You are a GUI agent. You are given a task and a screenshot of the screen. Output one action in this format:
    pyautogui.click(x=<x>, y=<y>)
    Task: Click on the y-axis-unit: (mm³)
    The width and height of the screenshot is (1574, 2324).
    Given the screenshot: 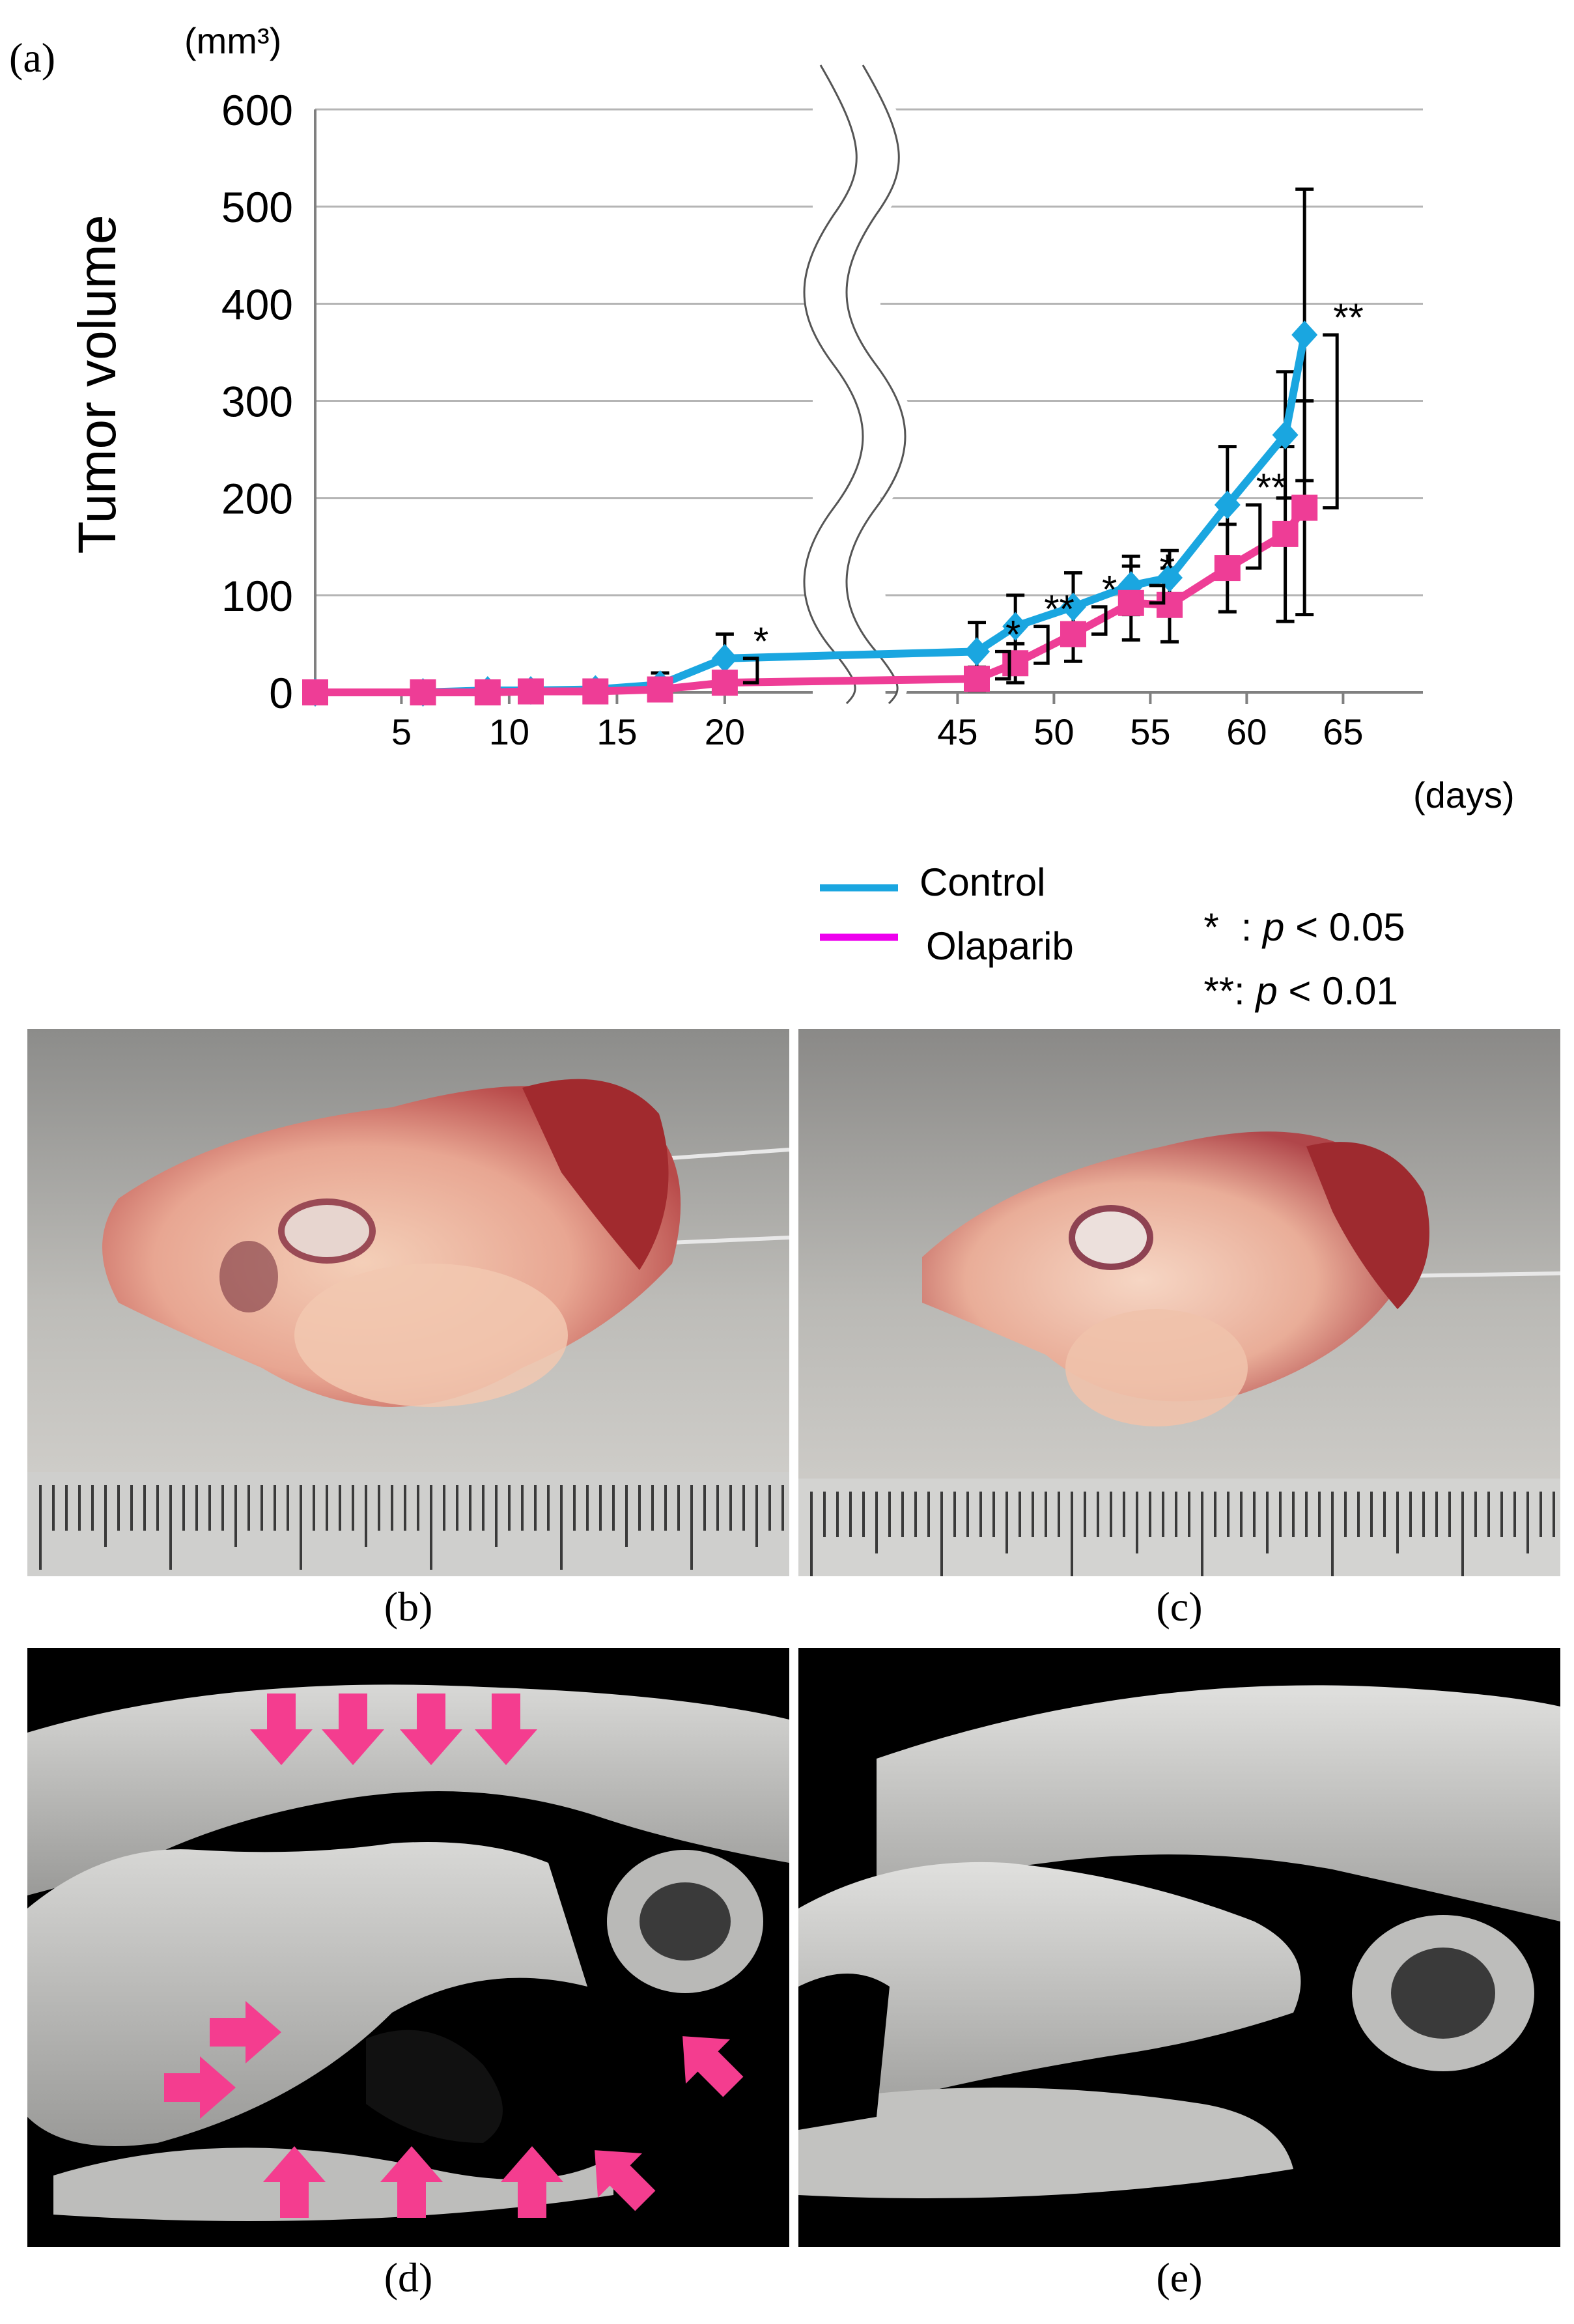 What is the action you would take?
    pyautogui.click(x=233, y=40)
    